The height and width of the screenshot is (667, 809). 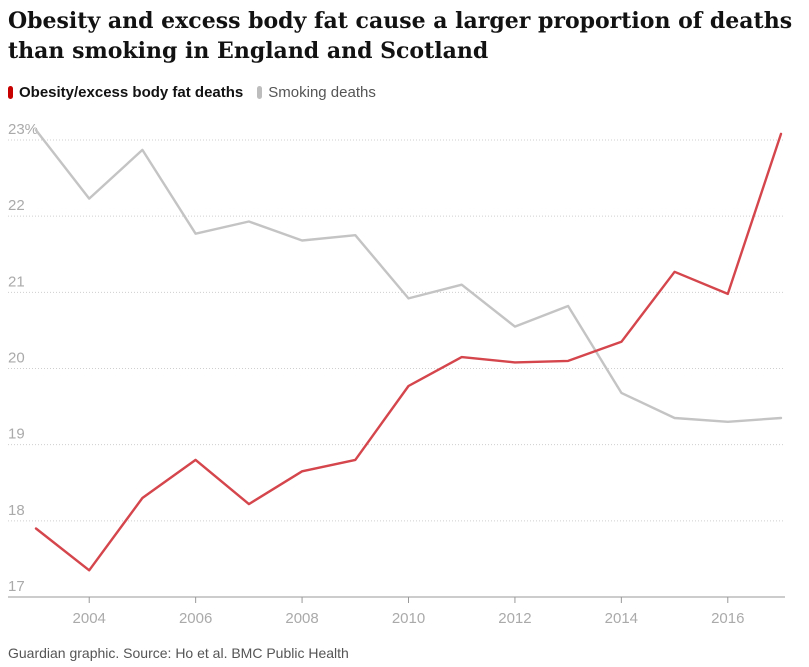 I want to click on y-tick-label-21: 21, so click(x=16, y=281).